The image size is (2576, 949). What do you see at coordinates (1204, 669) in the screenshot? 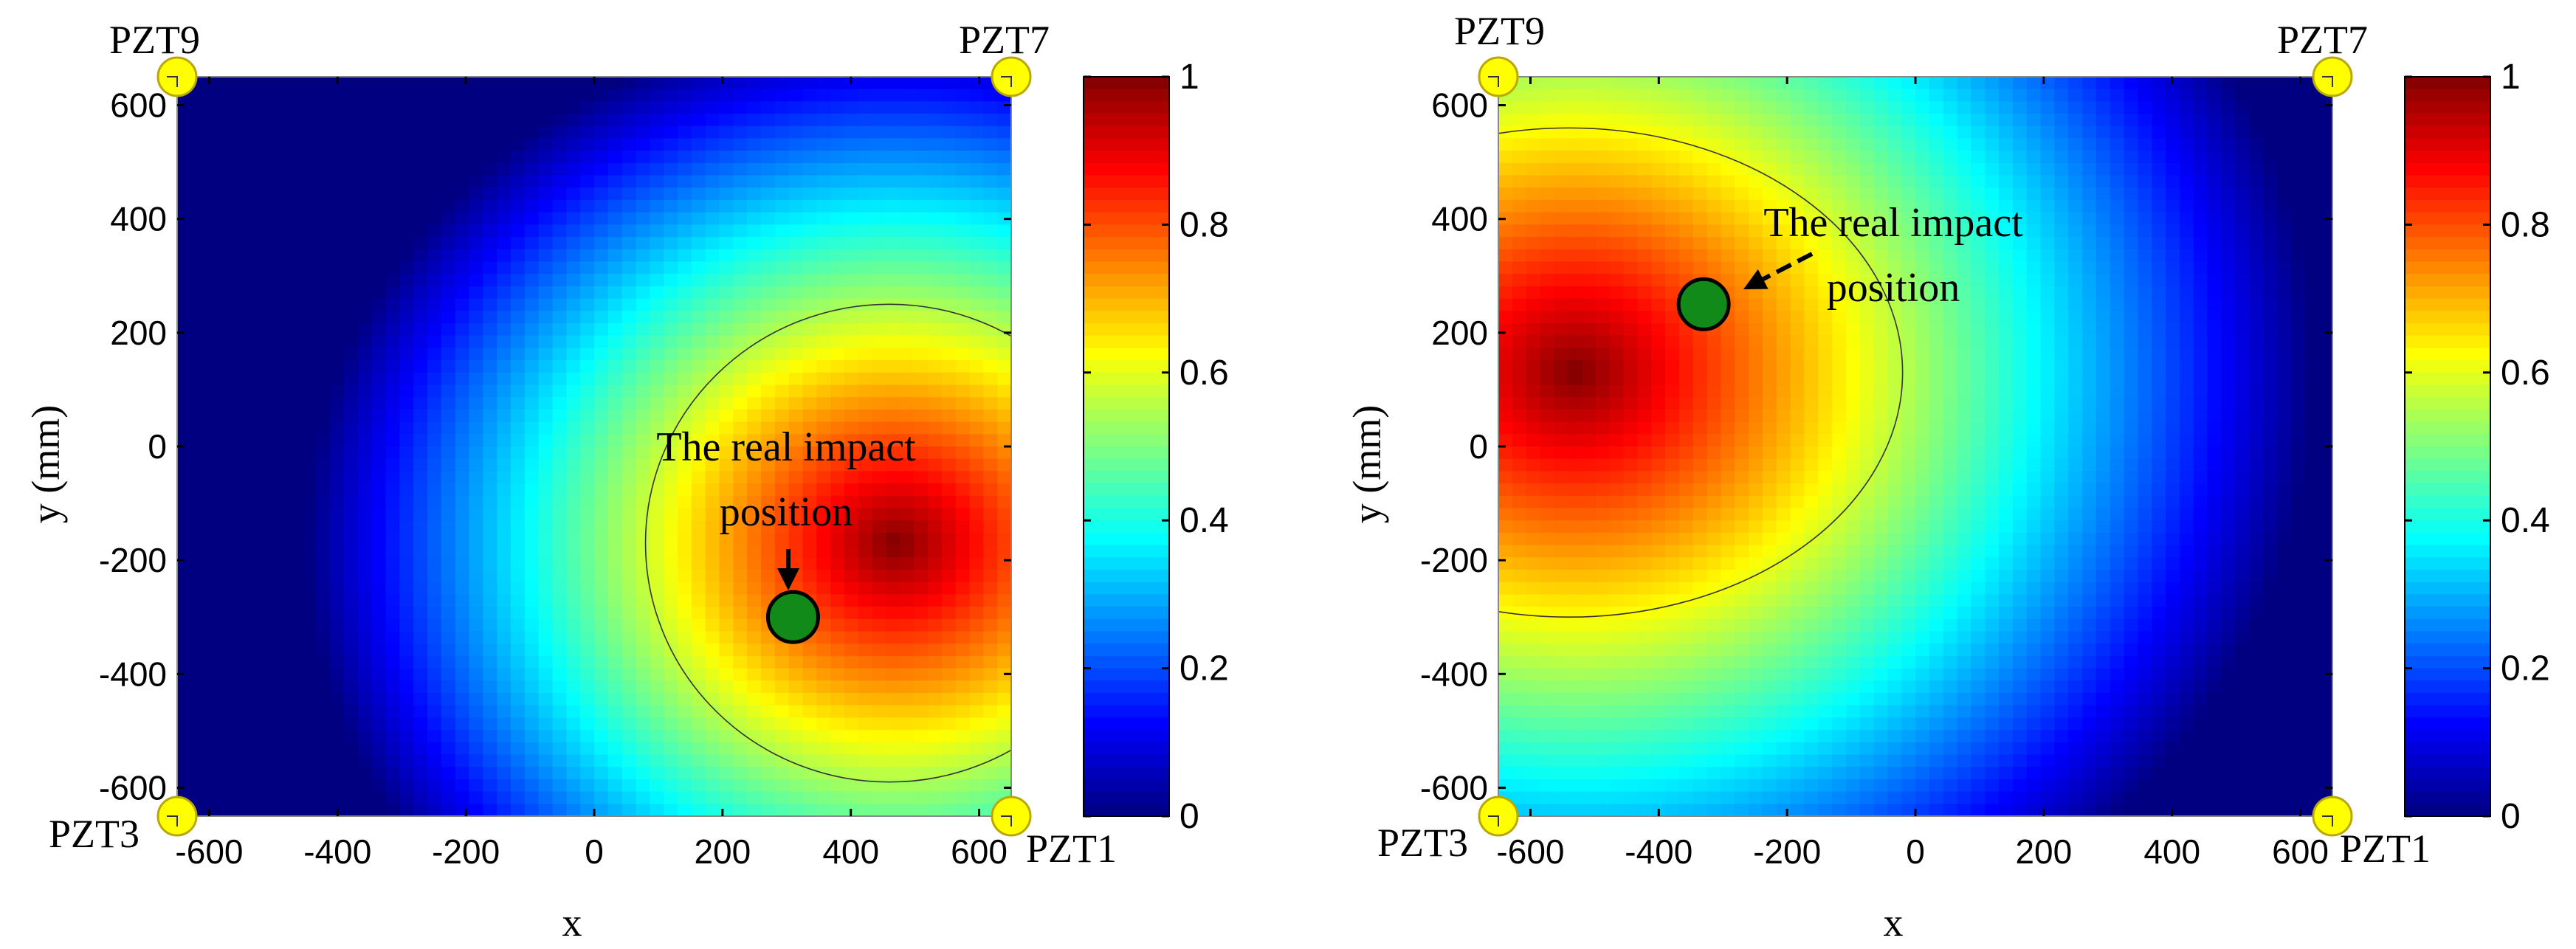
I see `colorbar-tick-label: 0.2` at bounding box center [1204, 669].